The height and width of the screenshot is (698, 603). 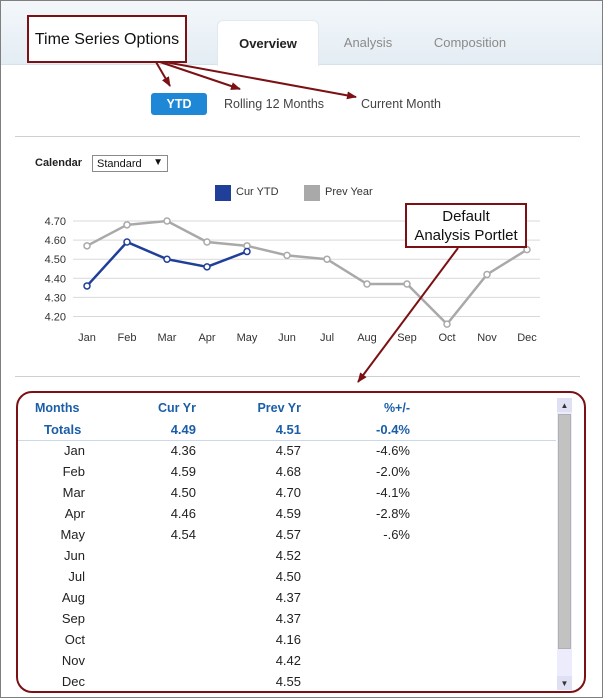 What do you see at coordinates (107, 39) in the screenshot?
I see `time-series-options-annotation: Time Series Options` at bounding box center [107, 39].